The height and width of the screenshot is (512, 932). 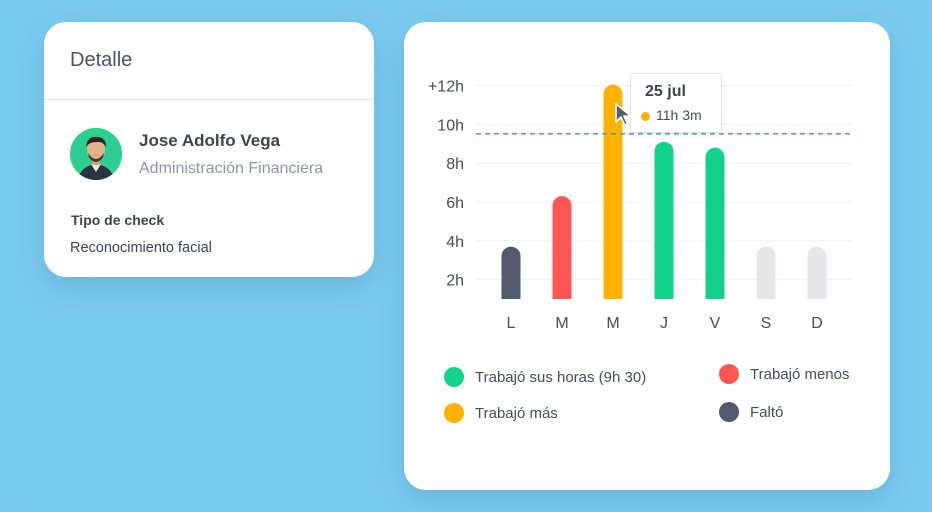 I want to click on y-tick-label: 4h, so click(x=455, y=242).